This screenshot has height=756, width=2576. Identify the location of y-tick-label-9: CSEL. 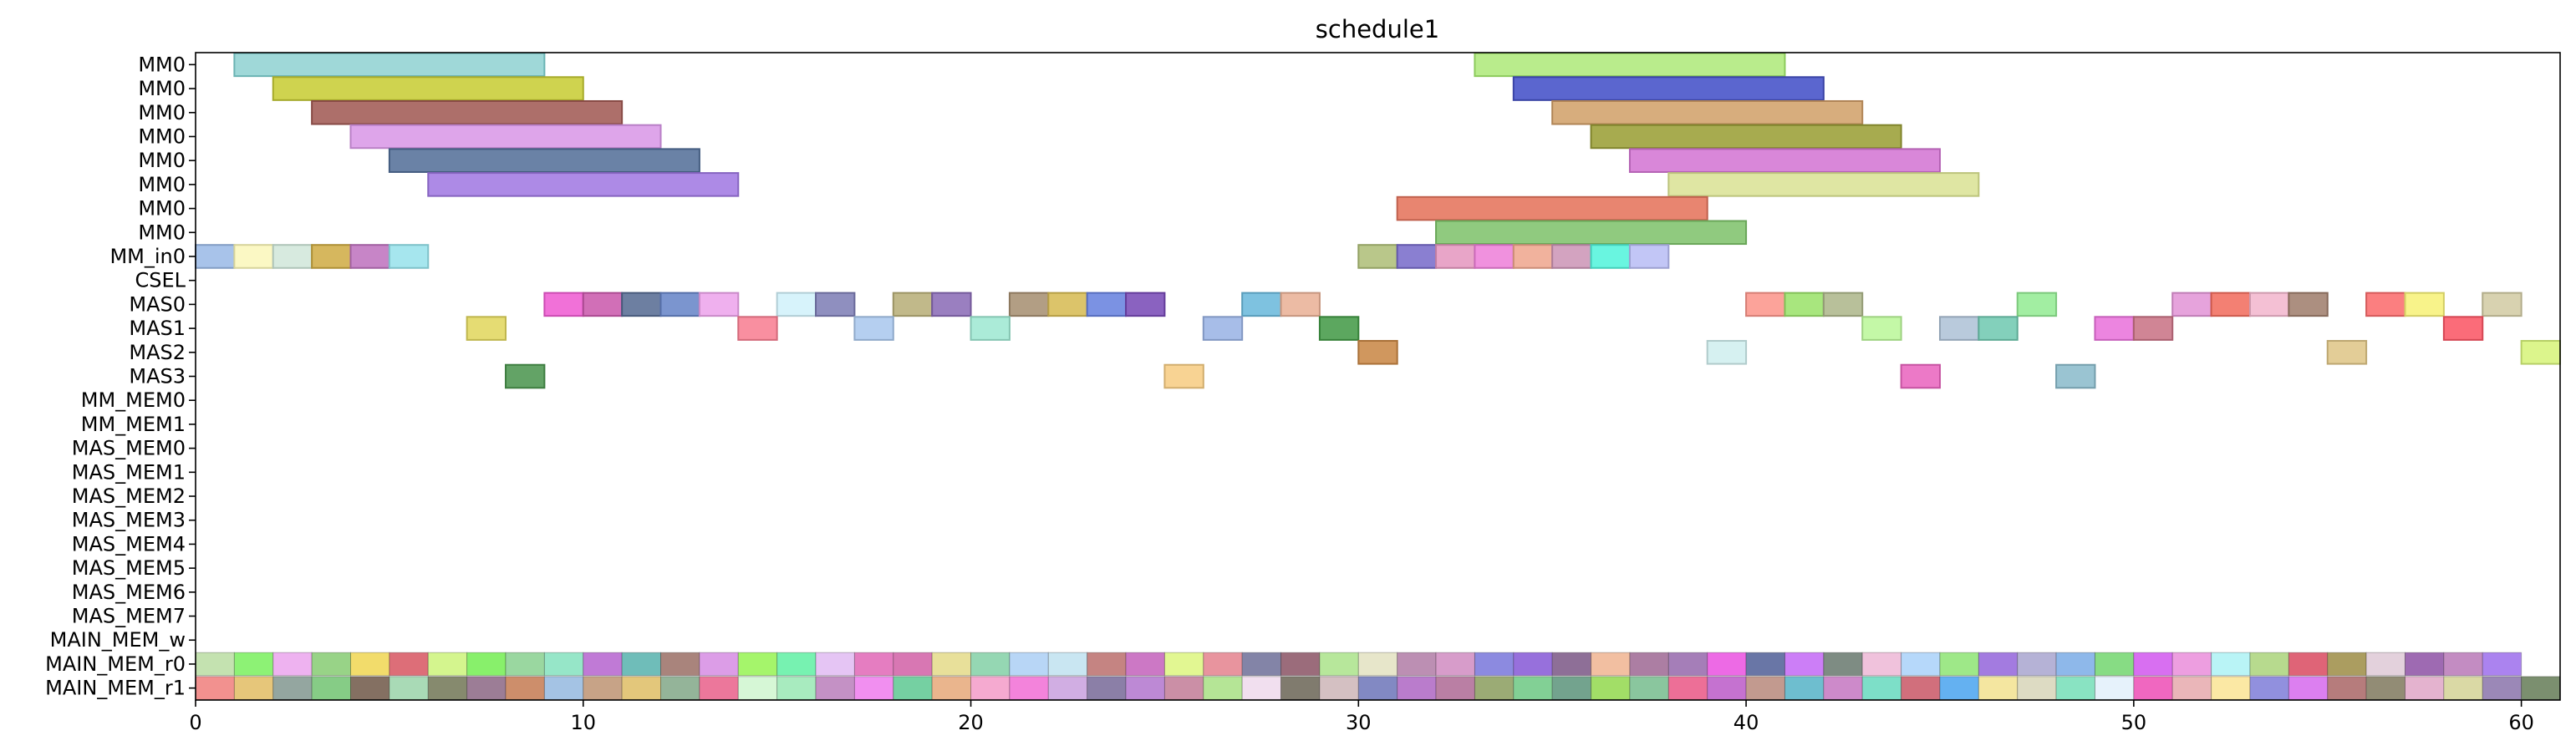
(160, 280).